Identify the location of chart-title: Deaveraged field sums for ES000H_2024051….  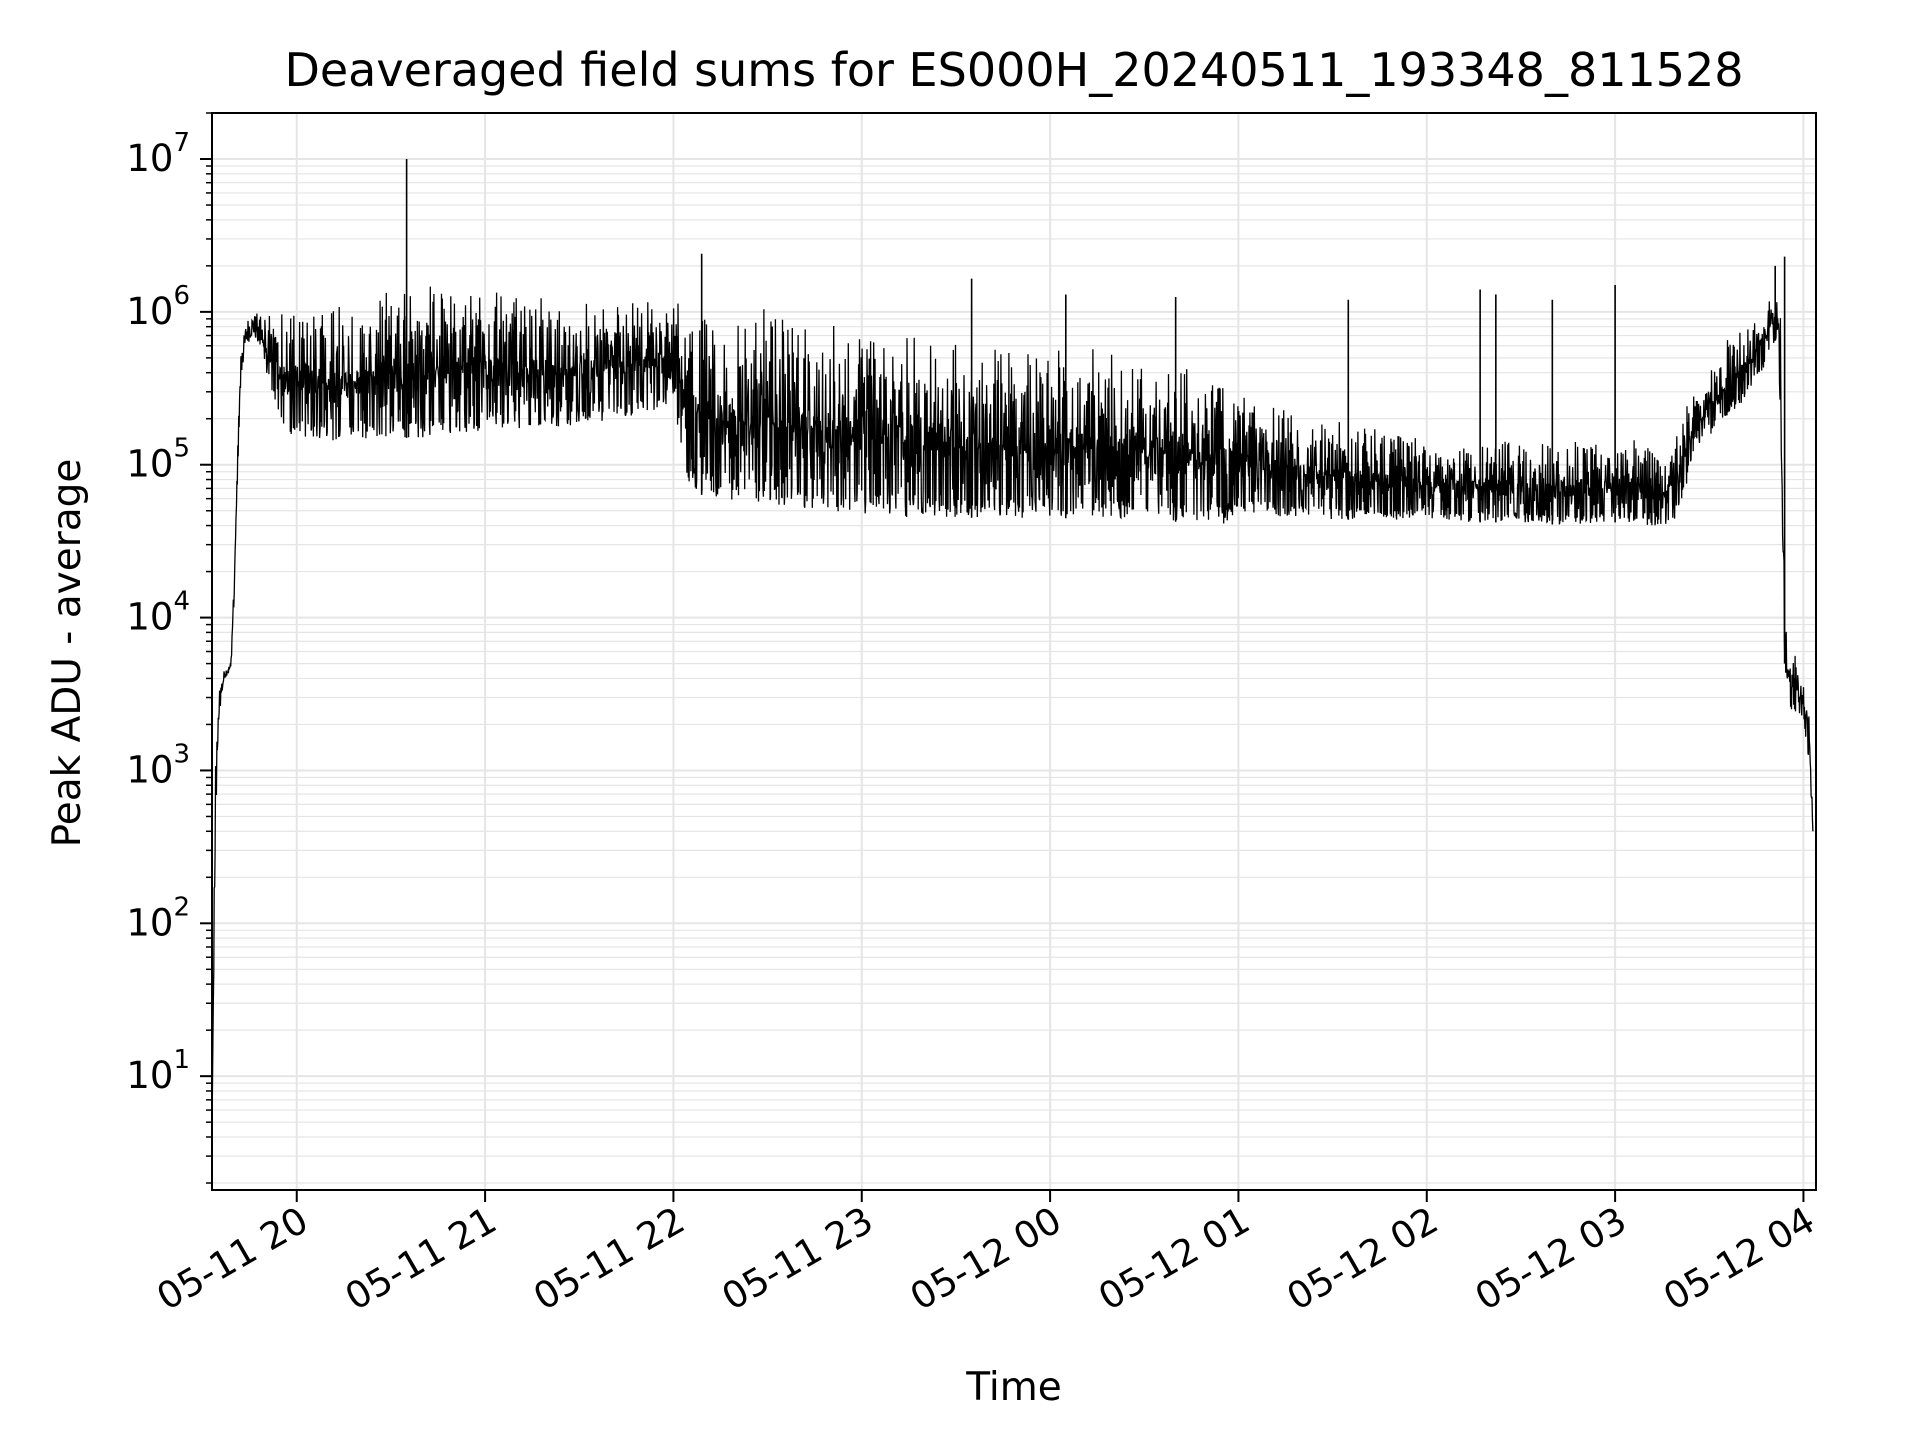
(1013, 70).